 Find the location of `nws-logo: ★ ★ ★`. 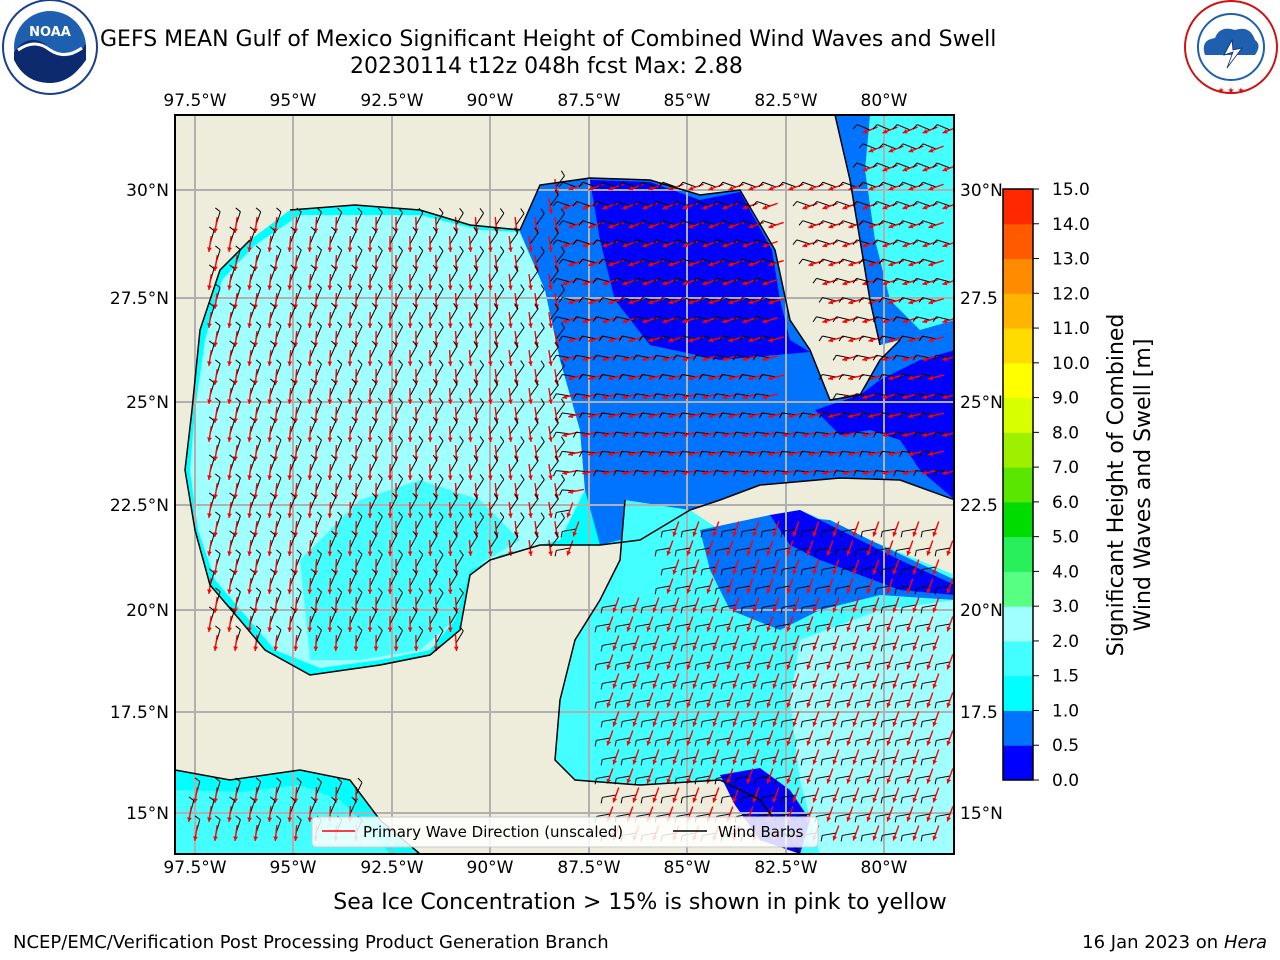

nws-logo: ★ ★ ★ is located at coordinates (1231, 47).